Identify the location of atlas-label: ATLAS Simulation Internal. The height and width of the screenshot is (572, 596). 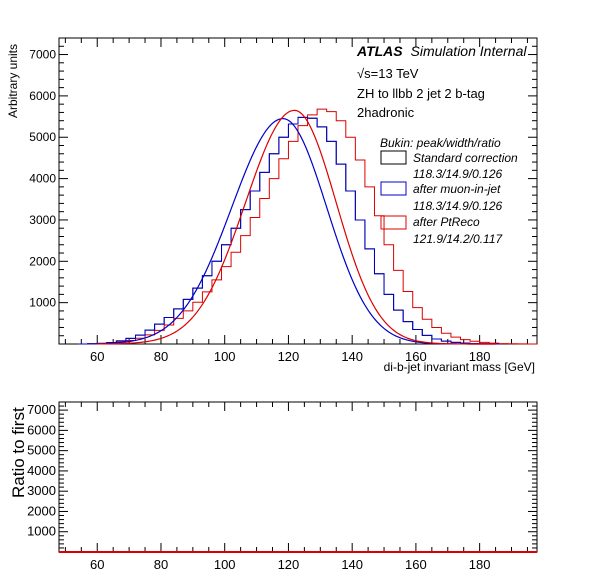
(441, 51).